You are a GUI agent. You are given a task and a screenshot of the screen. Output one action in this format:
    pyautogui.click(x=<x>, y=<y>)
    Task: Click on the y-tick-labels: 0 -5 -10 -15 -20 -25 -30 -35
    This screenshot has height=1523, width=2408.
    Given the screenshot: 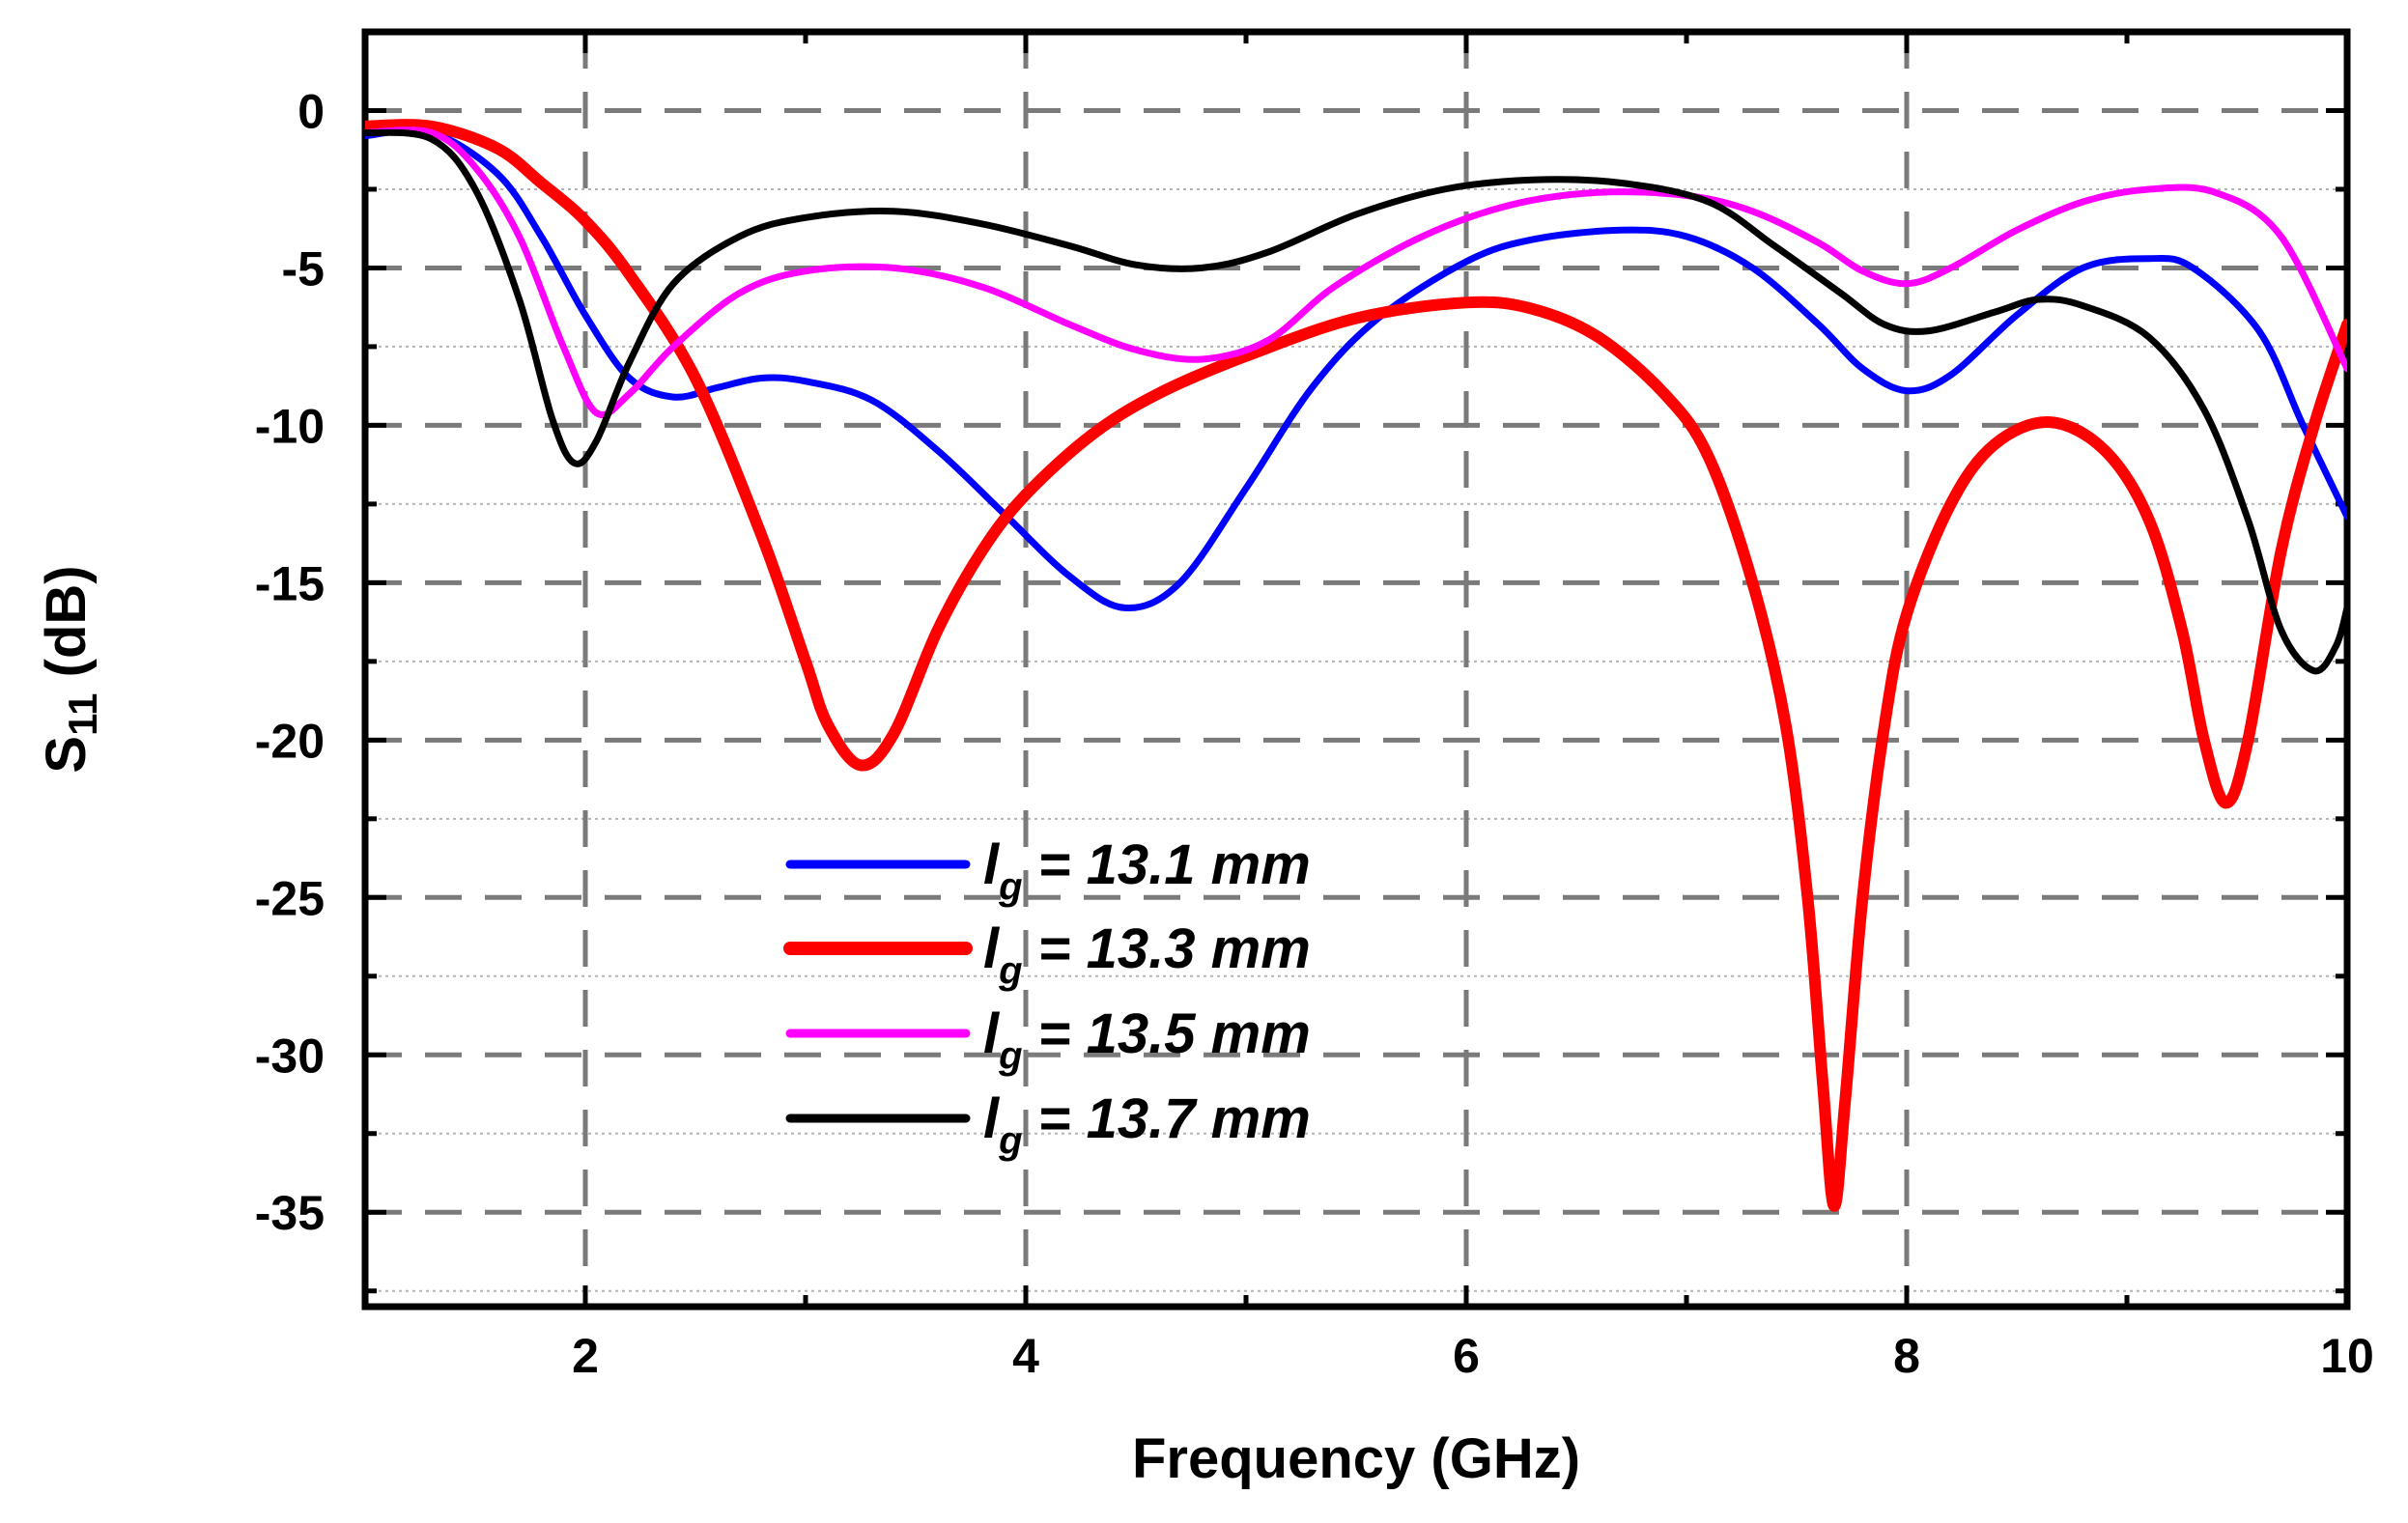 What is the action you would take?
    pyautogui.click(x=290, y=662)
    